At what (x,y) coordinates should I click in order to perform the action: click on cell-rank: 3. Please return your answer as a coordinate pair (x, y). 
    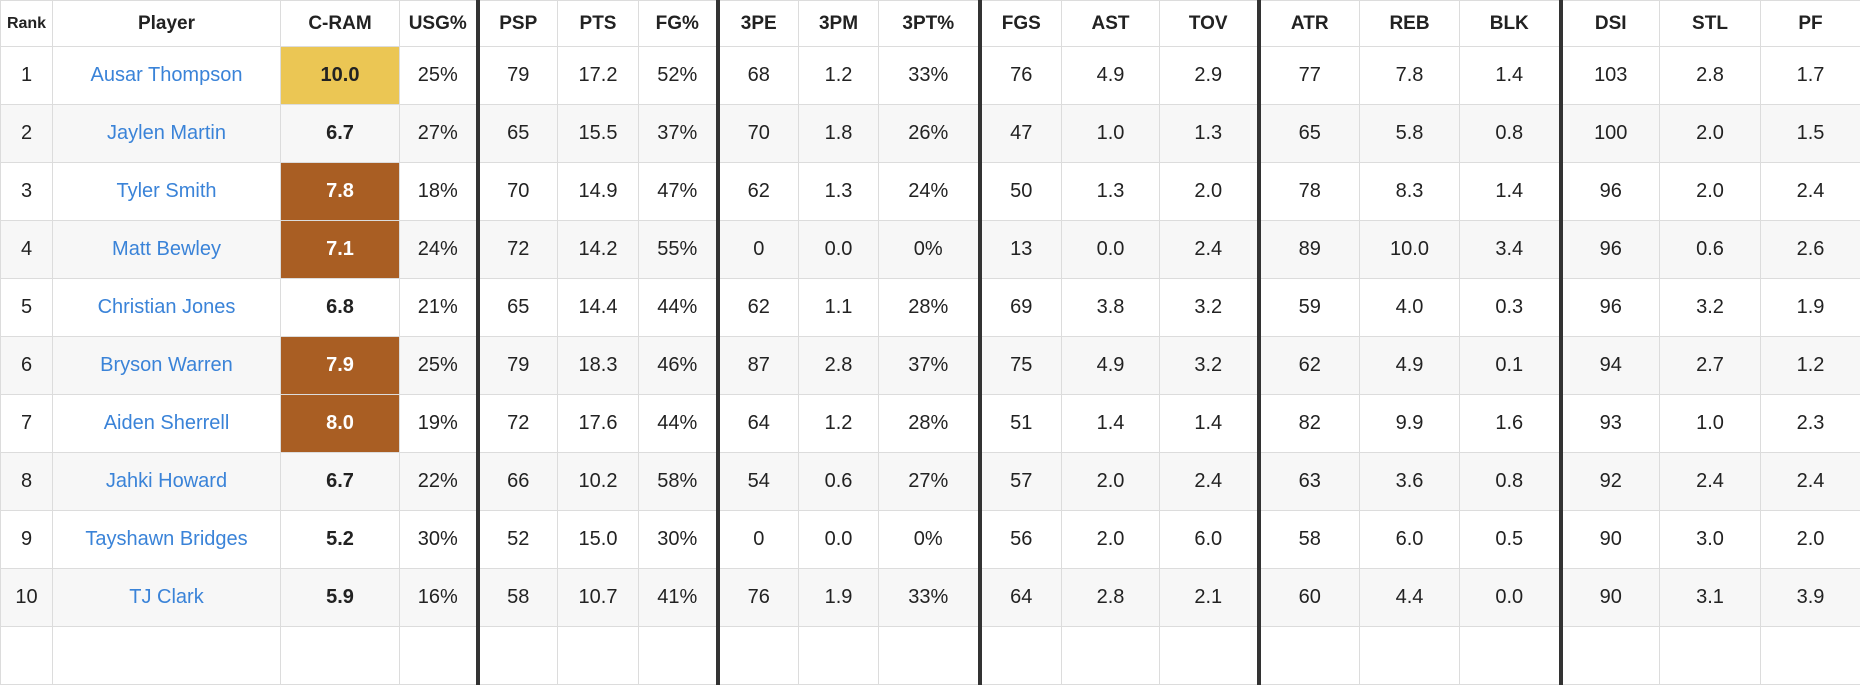
    Looking at the image, I should click on (27, 192).